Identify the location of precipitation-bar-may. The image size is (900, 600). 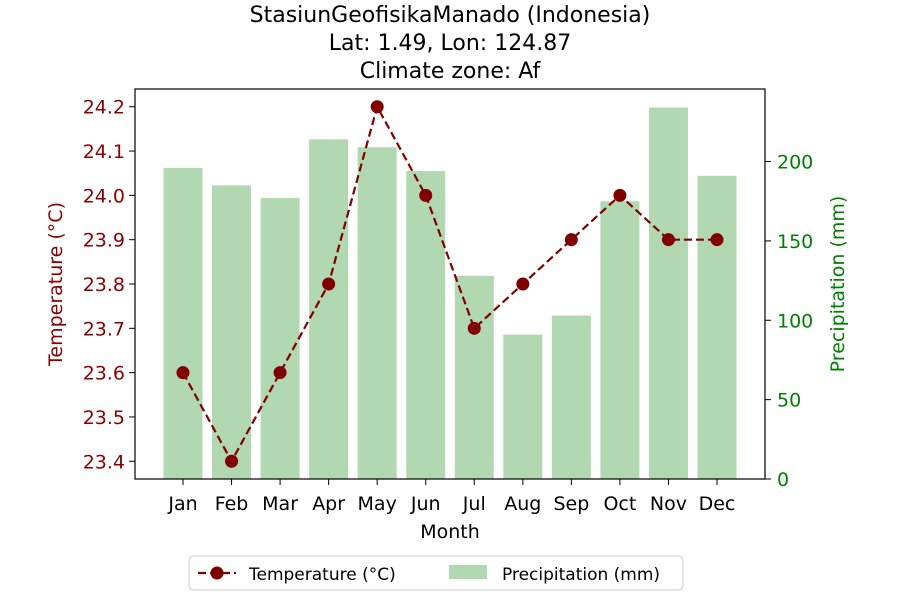
(377, 313).